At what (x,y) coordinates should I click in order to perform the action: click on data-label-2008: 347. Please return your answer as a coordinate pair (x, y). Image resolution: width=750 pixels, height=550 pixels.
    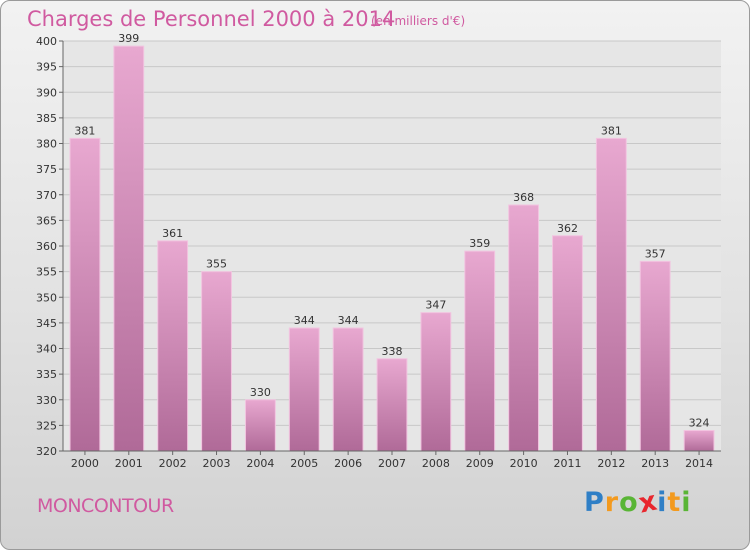
    Looking at the image, I should click on (435, 305).